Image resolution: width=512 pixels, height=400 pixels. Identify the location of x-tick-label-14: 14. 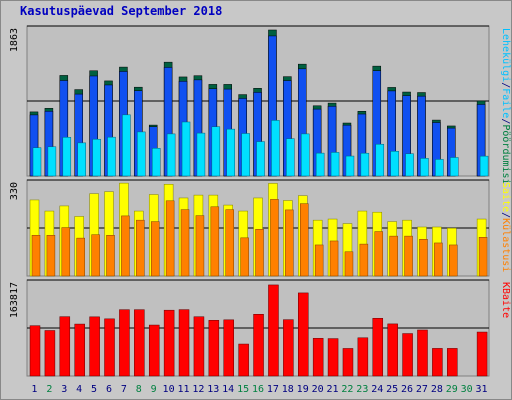
(228, 389).